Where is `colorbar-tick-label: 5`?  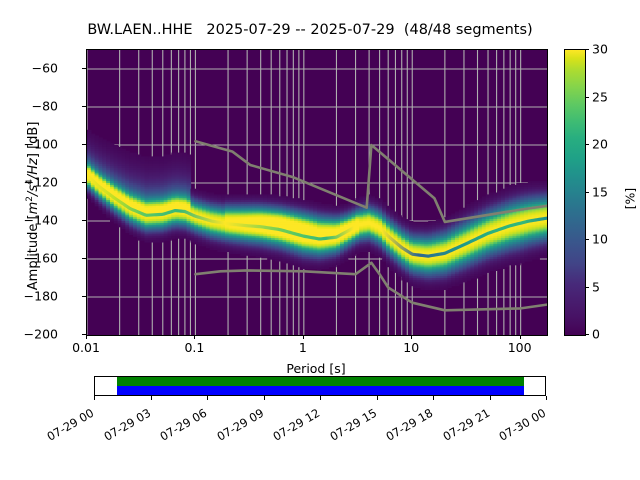
colorbar-tick-label: 5 is located at coordinates (596, 286).